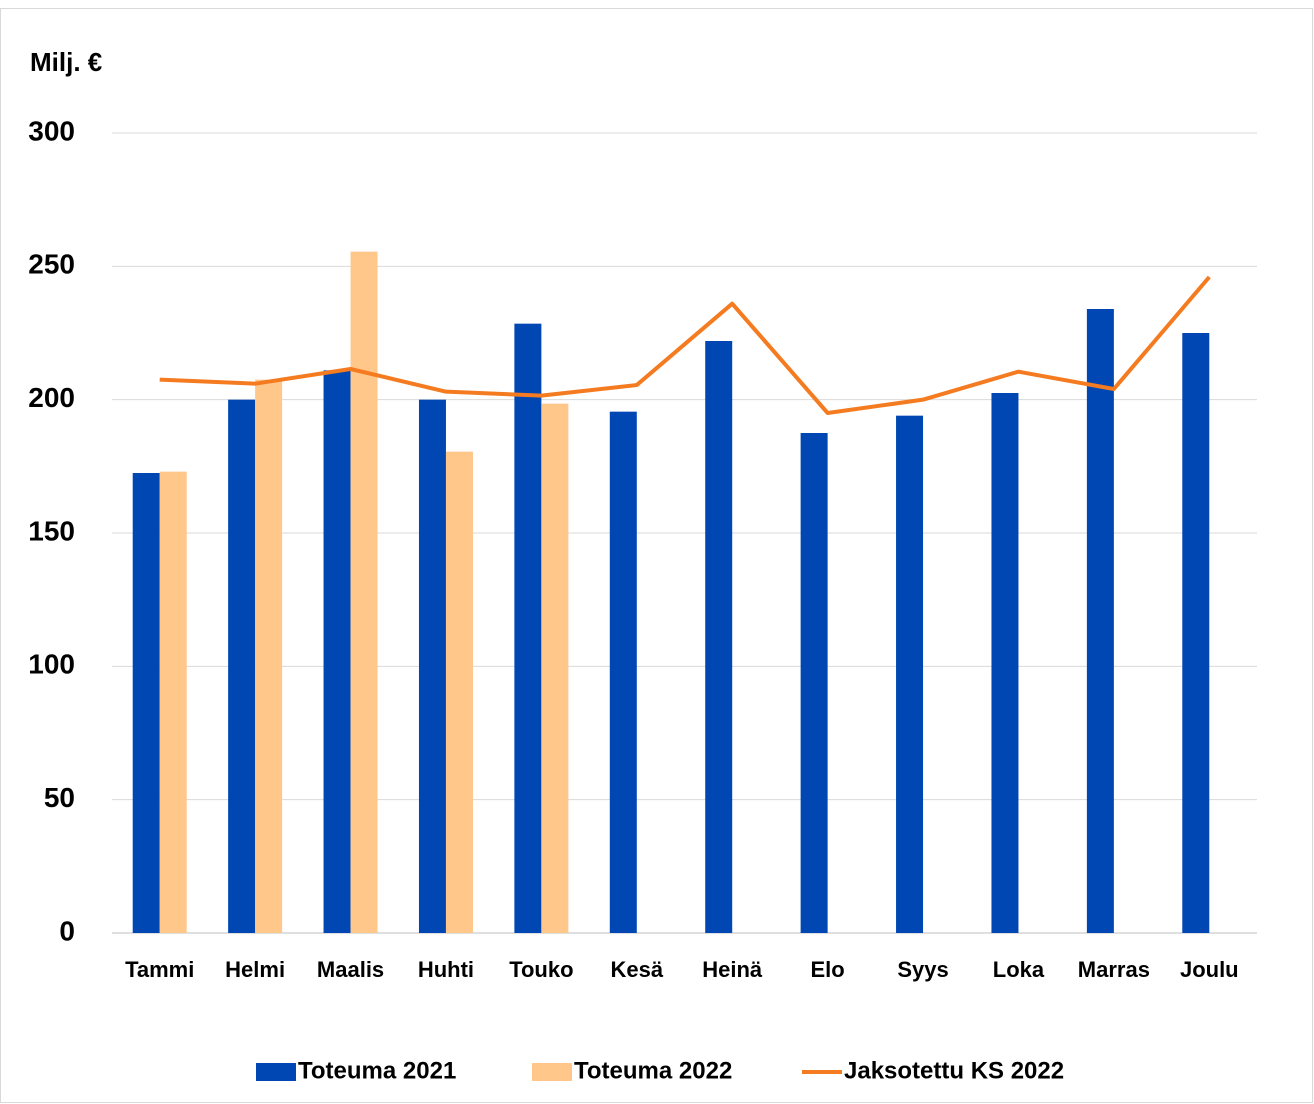 The width and height of the screenshot is (1314, 1104). I want to click on x-tick-label: Kesä, so click(636, 969).